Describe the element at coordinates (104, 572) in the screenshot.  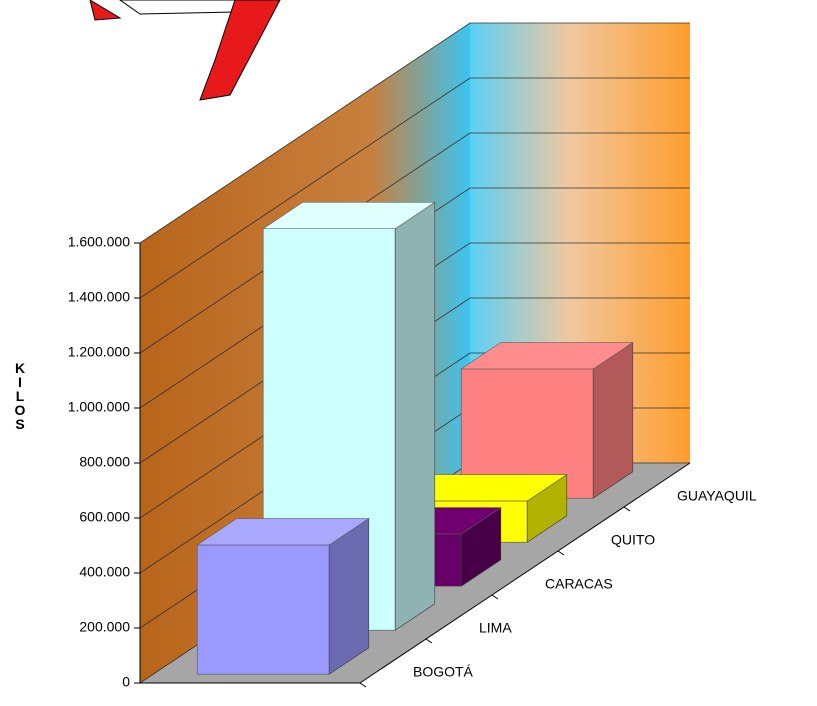
I see `y-tick-label: 400.000` at that location.